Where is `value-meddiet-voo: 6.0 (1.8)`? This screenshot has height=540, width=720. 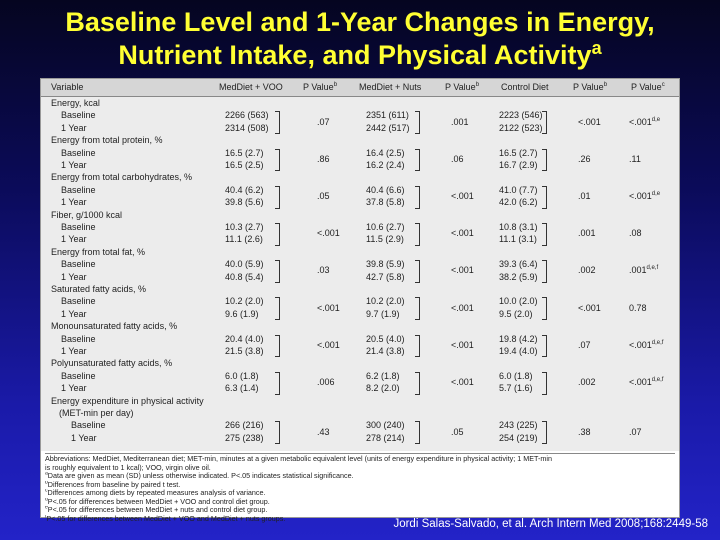
value-meddiet-voo: 6.0 (1.8) is located at coordinates (242, 375).